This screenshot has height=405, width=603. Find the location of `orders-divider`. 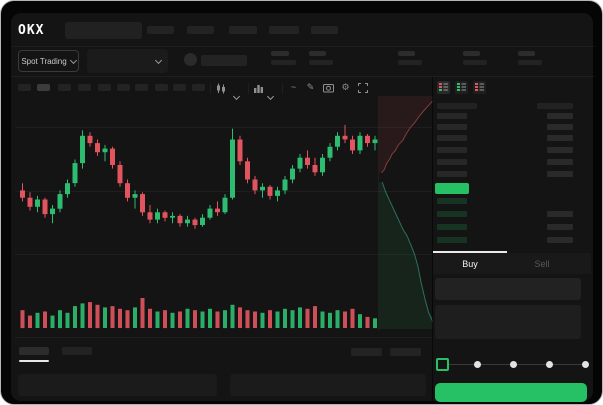

orders-divider is located at coordinates (223, 337).